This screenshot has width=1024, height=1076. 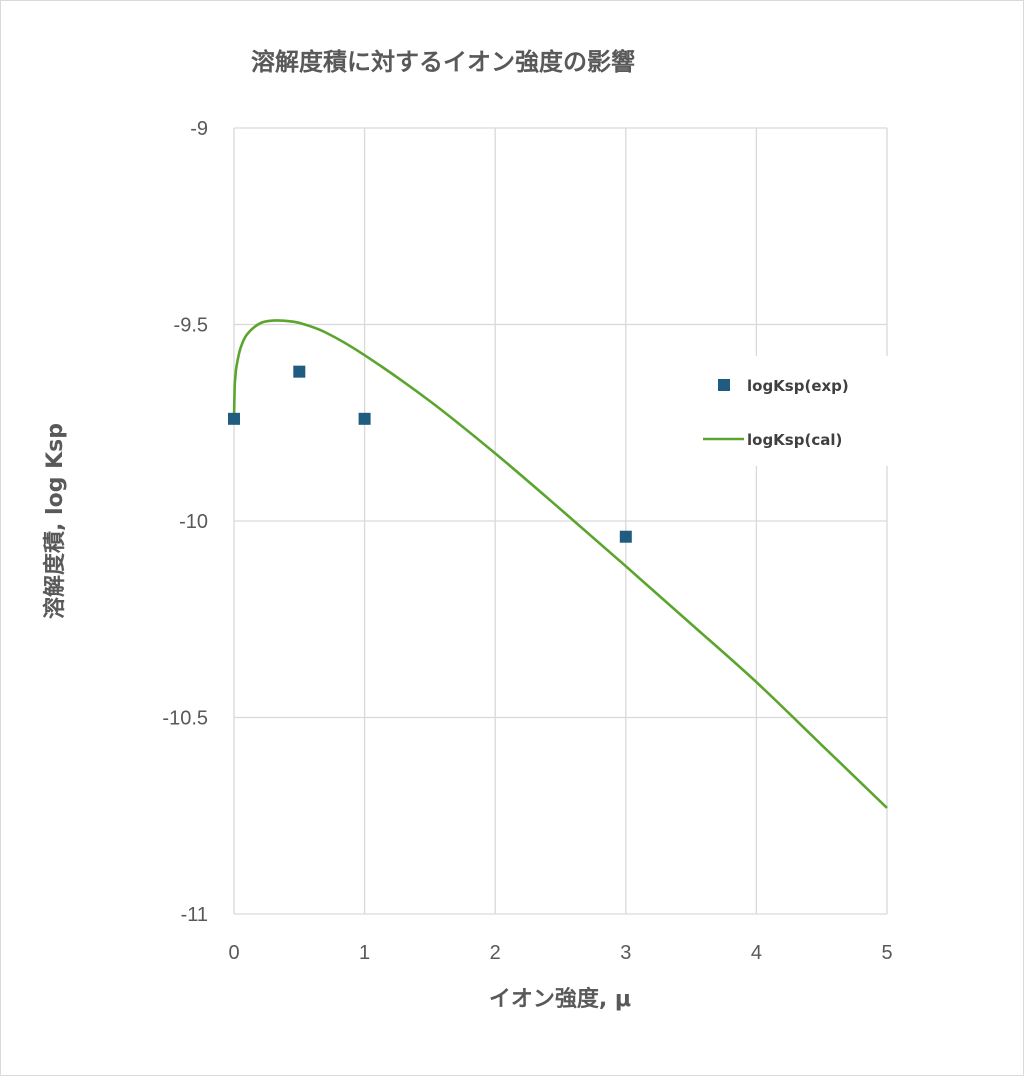 I want to click on legend-marker-exp, so click(x=724, y=385).